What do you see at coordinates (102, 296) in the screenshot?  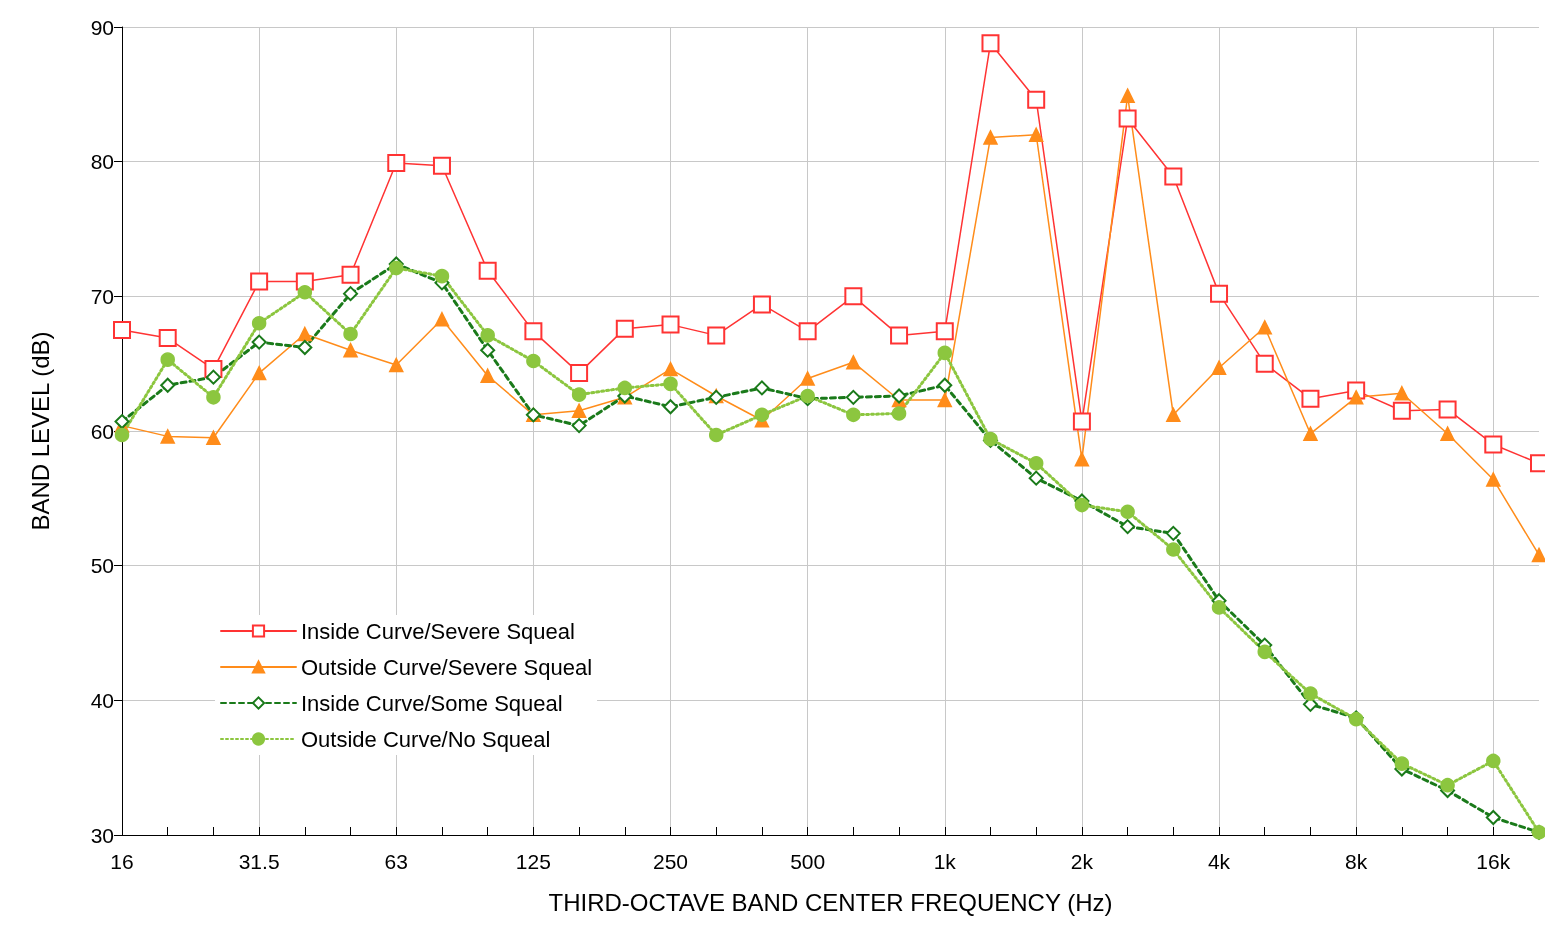 I see `y-tick-label: 70` at bounding box center [102, 296].